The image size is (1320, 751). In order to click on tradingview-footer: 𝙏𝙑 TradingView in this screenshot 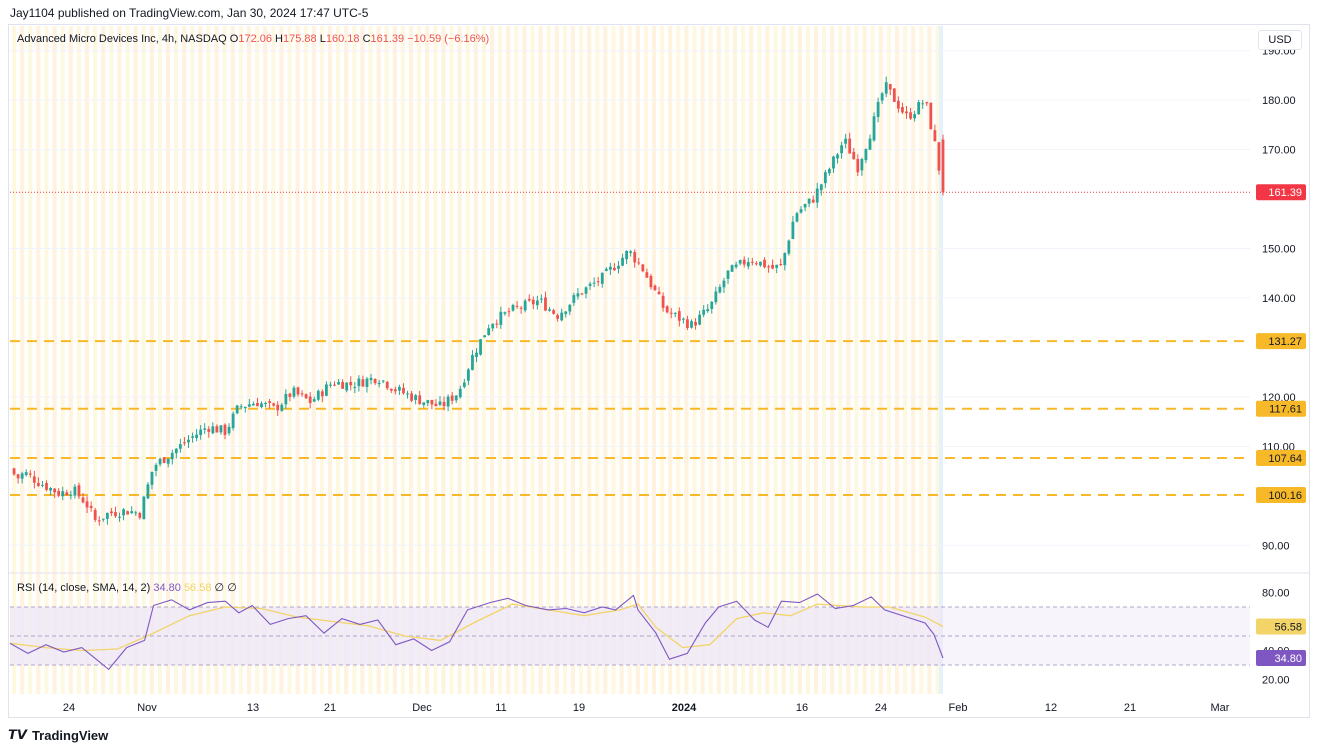, I will do `click(58, 735)`.